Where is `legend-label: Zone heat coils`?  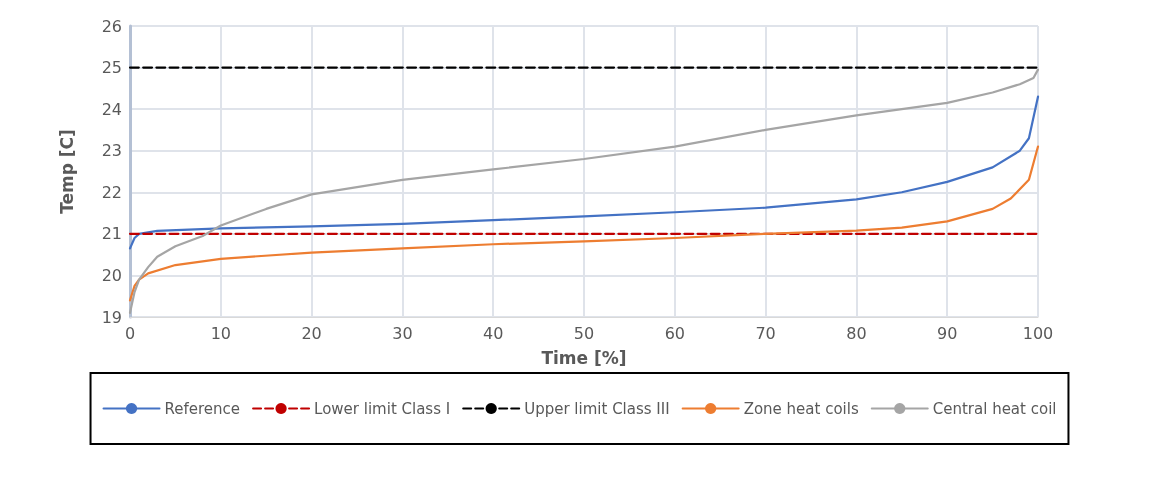 legend-label: Zone heat coils is located at coordinates (801, 408).